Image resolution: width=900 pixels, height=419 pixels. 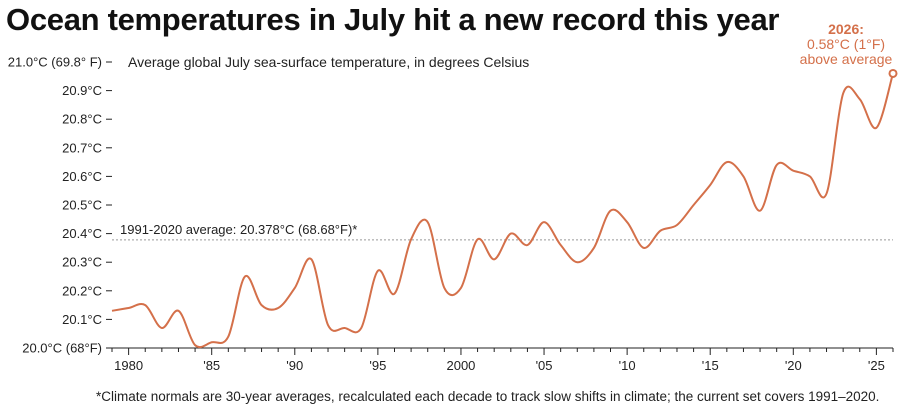 I want to click on y-tick-label: 20.4°C, so click(x=82, y=233).